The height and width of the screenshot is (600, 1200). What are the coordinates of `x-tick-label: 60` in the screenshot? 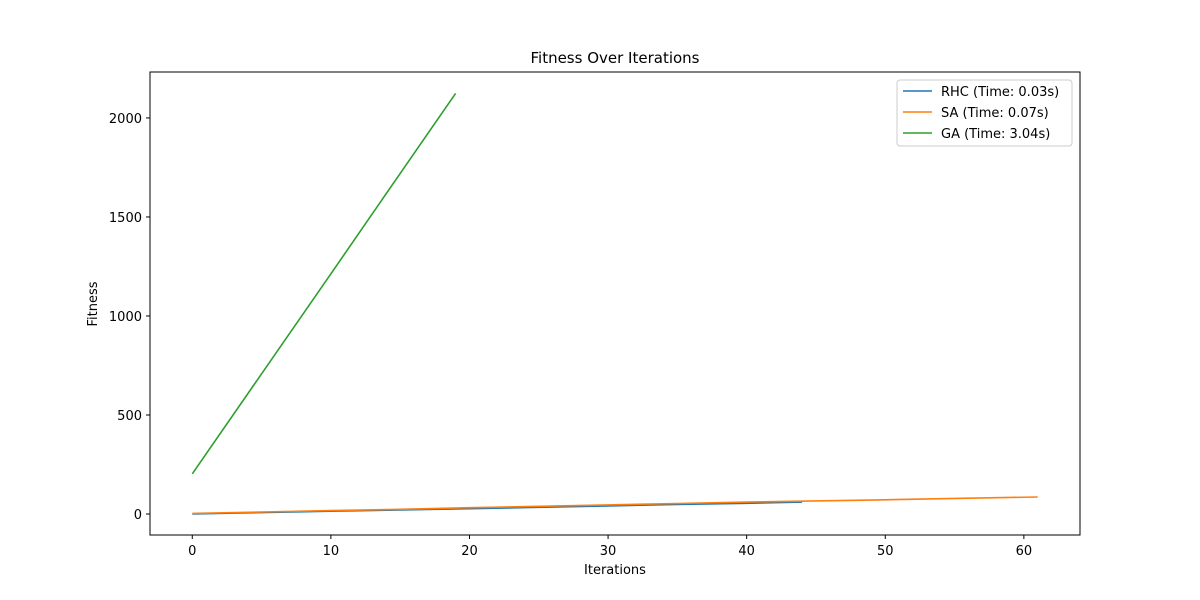 It's located at (1024, 551).